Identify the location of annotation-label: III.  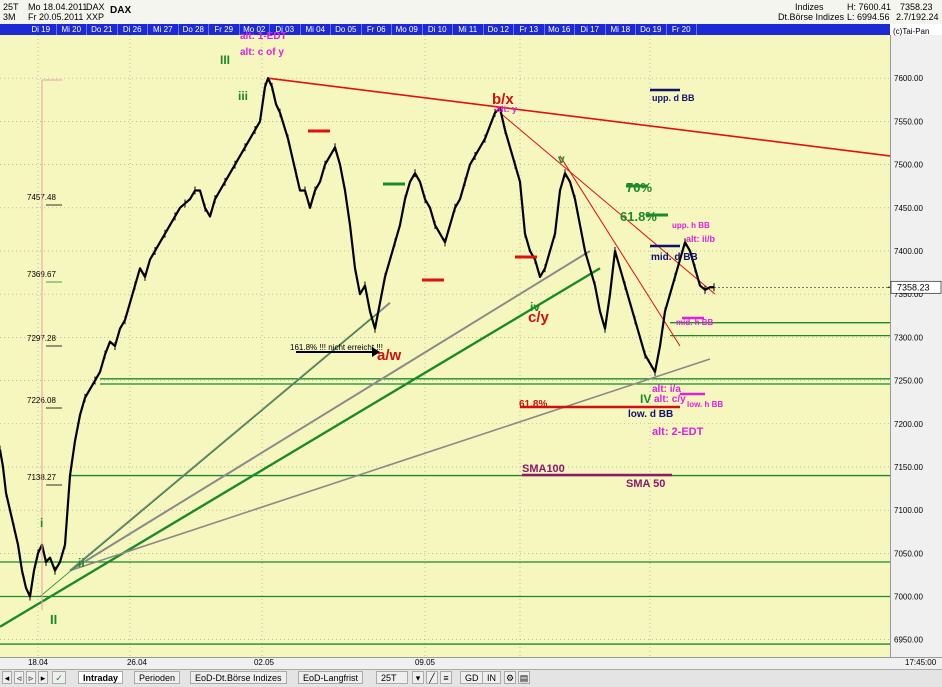
(225, 60).